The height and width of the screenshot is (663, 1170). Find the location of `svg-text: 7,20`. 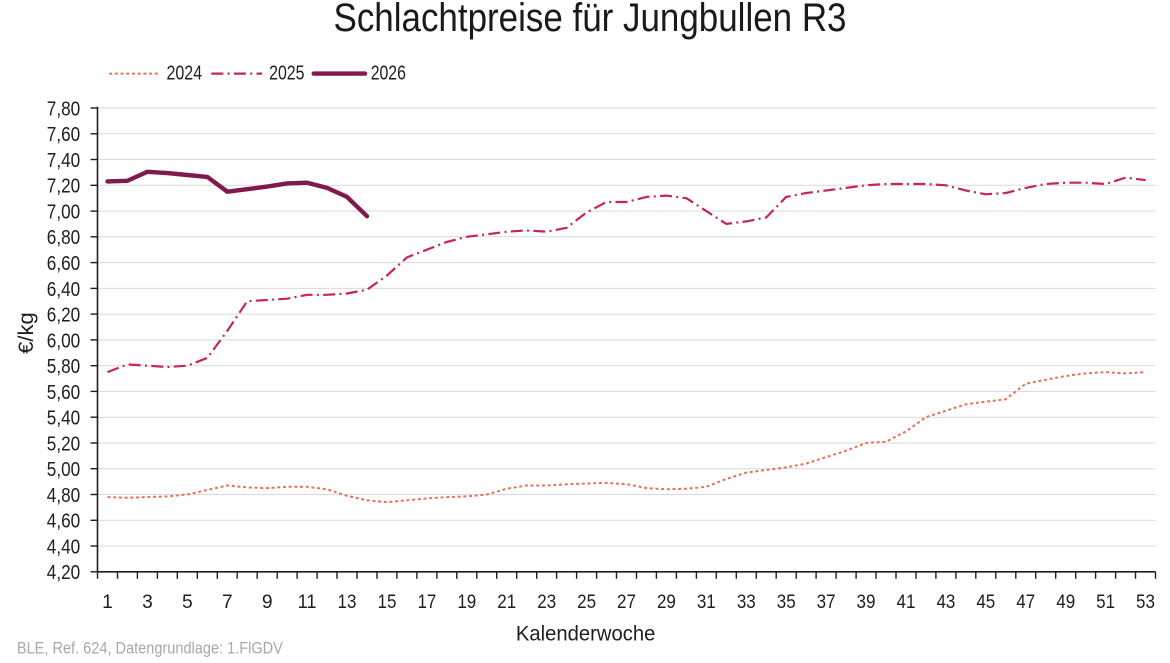

svg-text: 7,20 is located at coordinates (63, 186).